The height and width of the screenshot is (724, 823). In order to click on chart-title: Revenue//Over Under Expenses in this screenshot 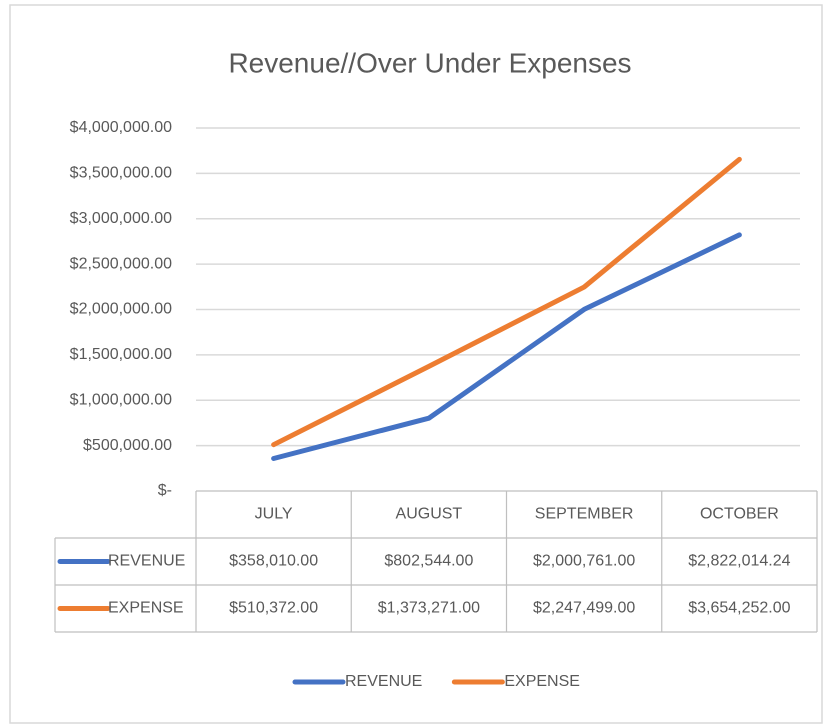, I will do `click(429, 62)`.